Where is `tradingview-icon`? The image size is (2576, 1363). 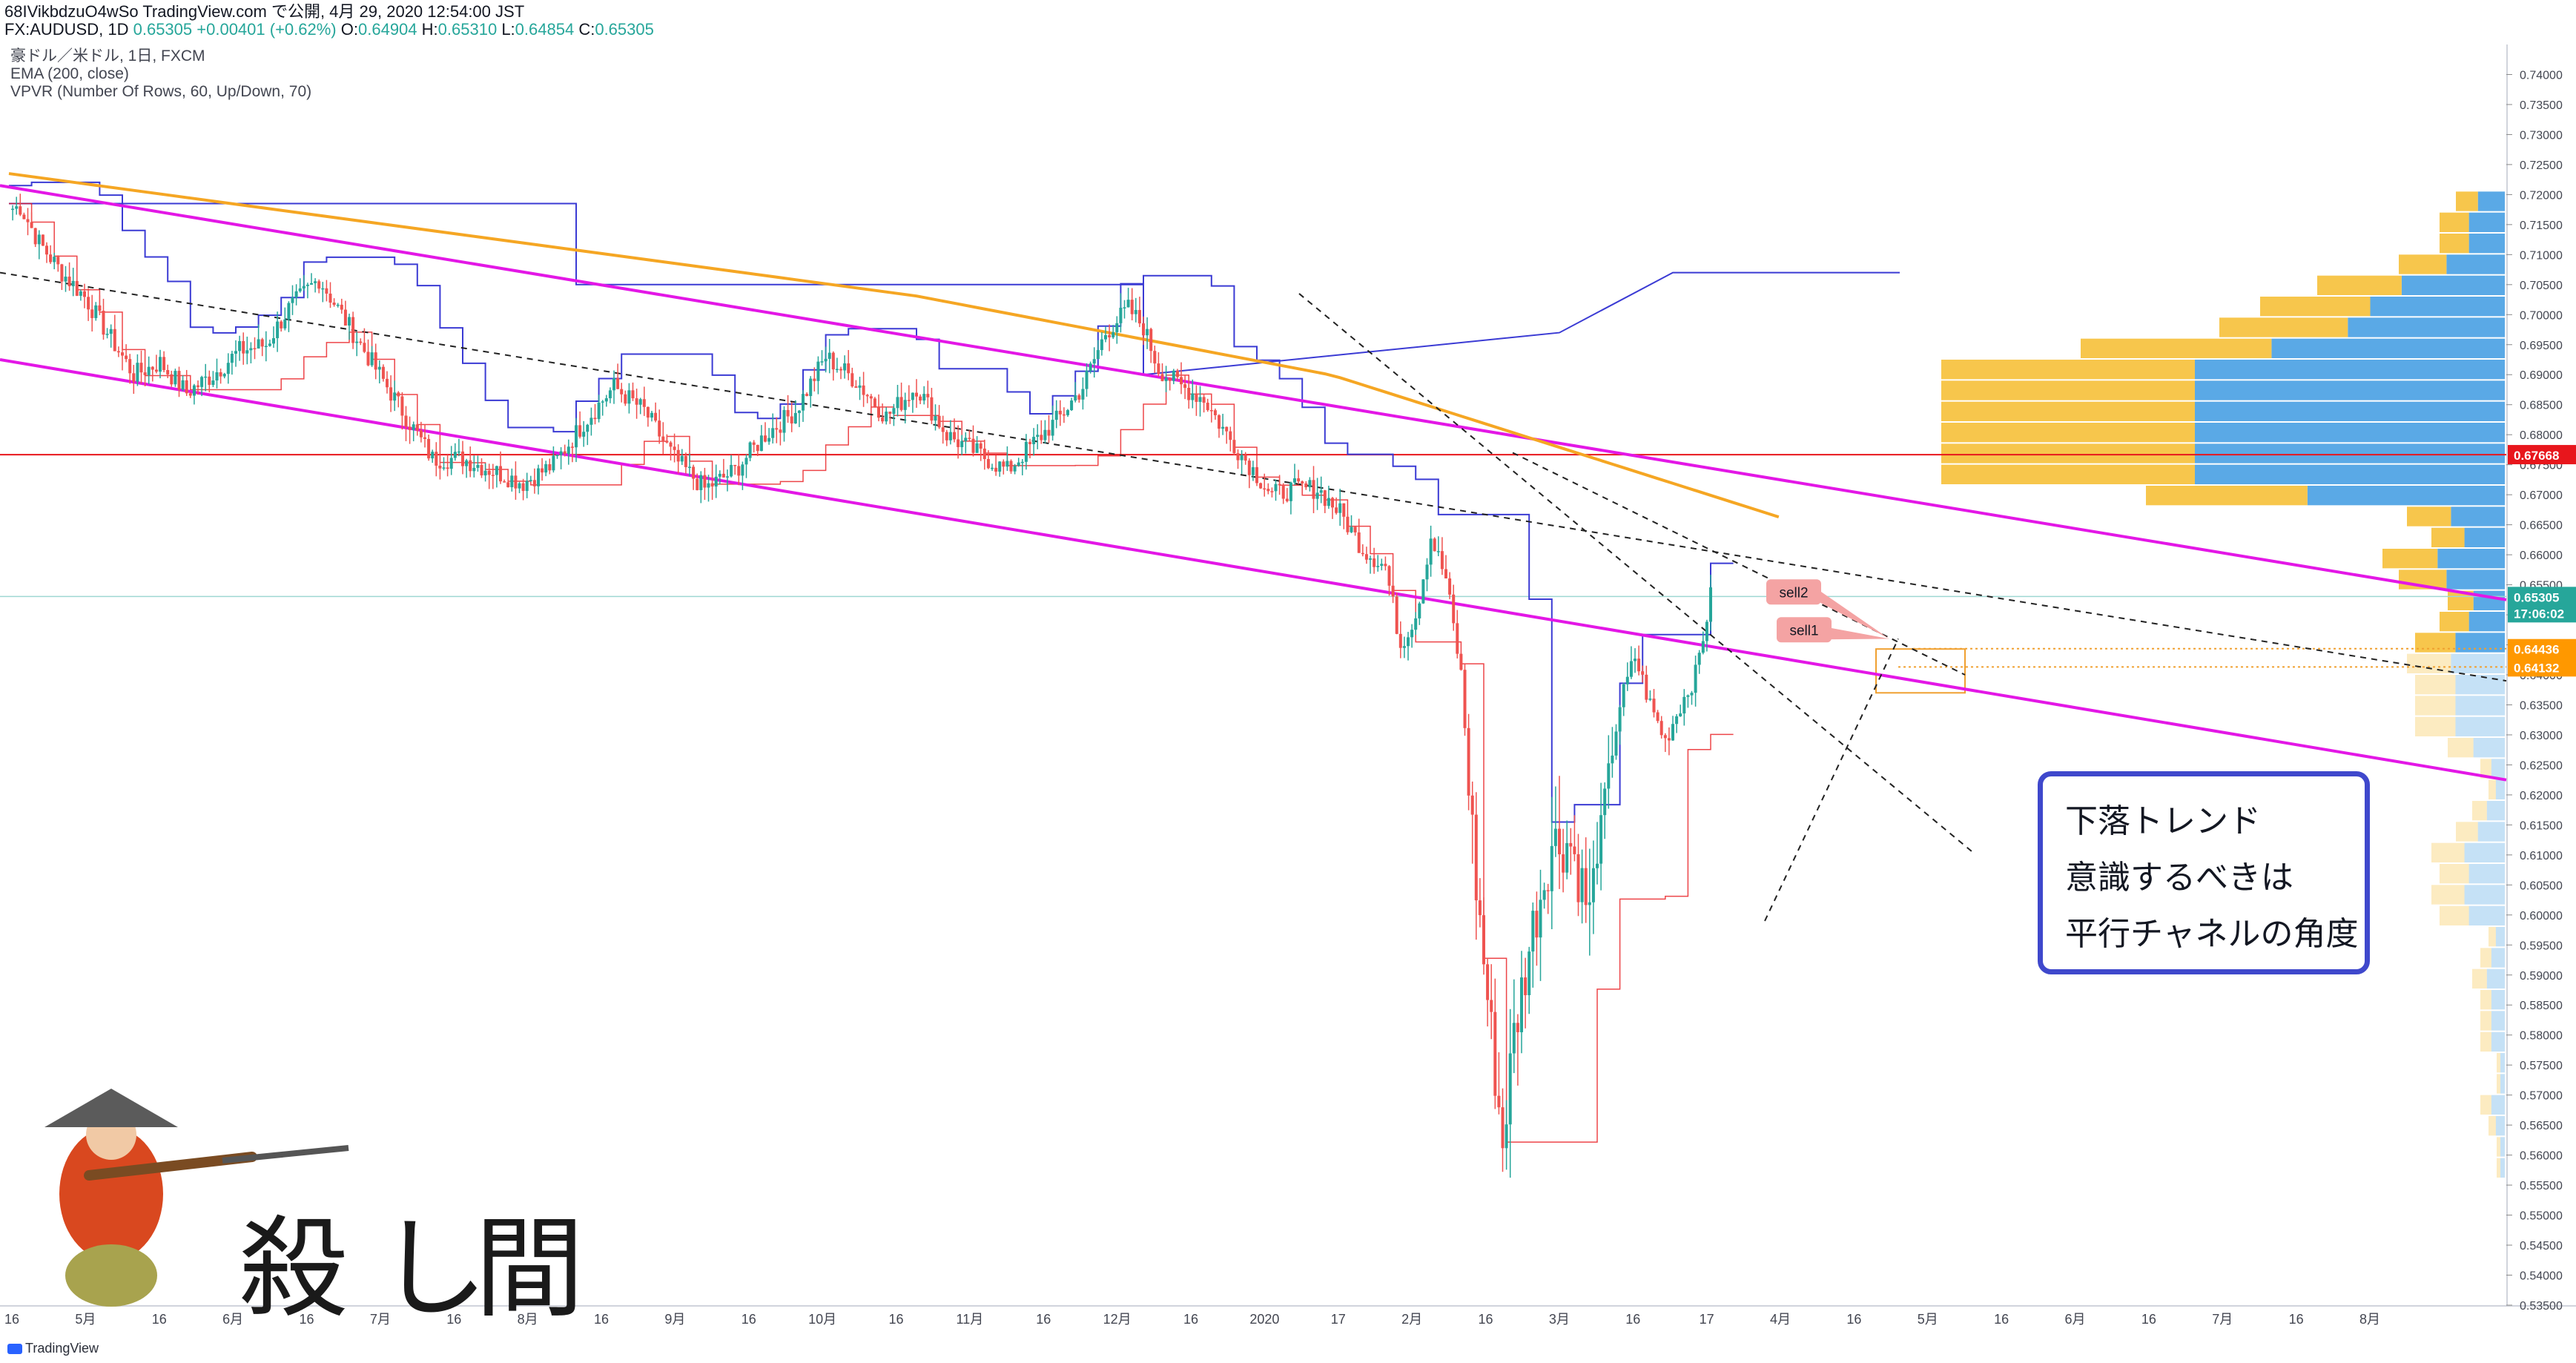 tradingview-icon is located at coordinates (15, 1349).